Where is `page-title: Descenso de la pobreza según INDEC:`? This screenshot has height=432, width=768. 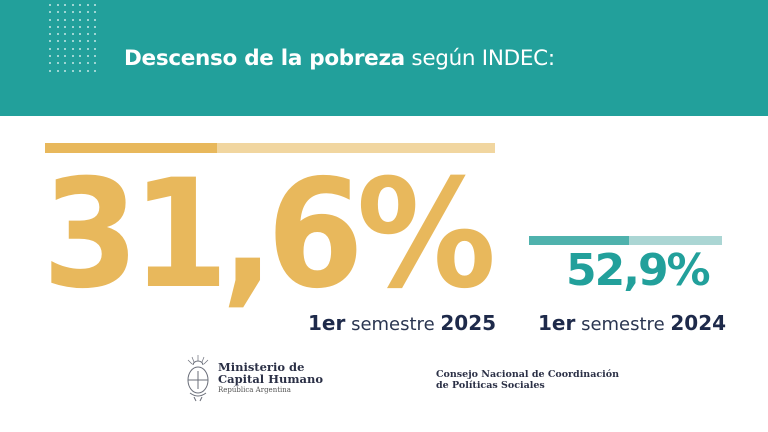 page-title: Descenso de la pobreza según INDEC: is located at coordinates (339, 58).